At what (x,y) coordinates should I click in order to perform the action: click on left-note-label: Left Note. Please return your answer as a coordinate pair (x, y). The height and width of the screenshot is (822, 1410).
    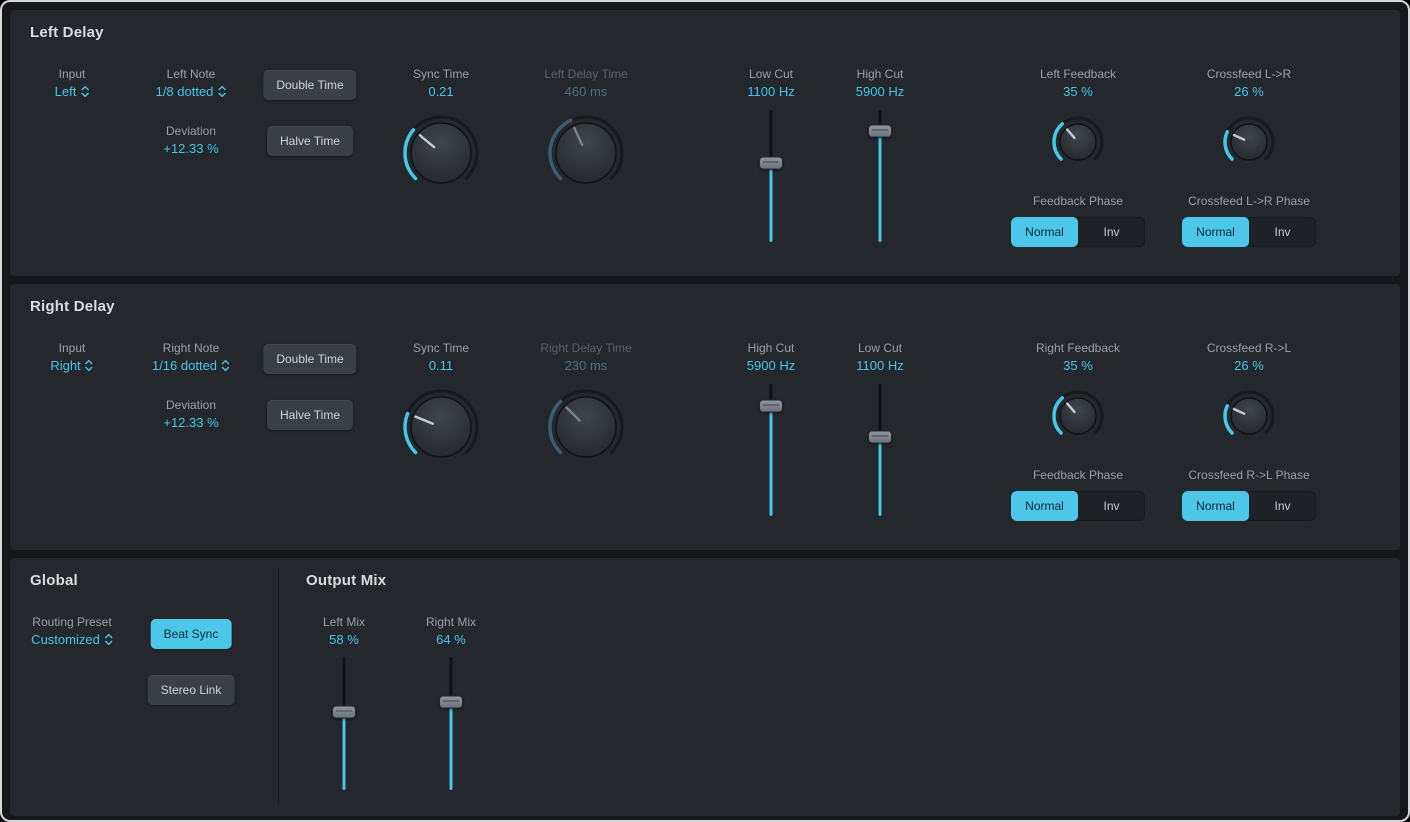
    Looking at the image, I should click on (191, 74).